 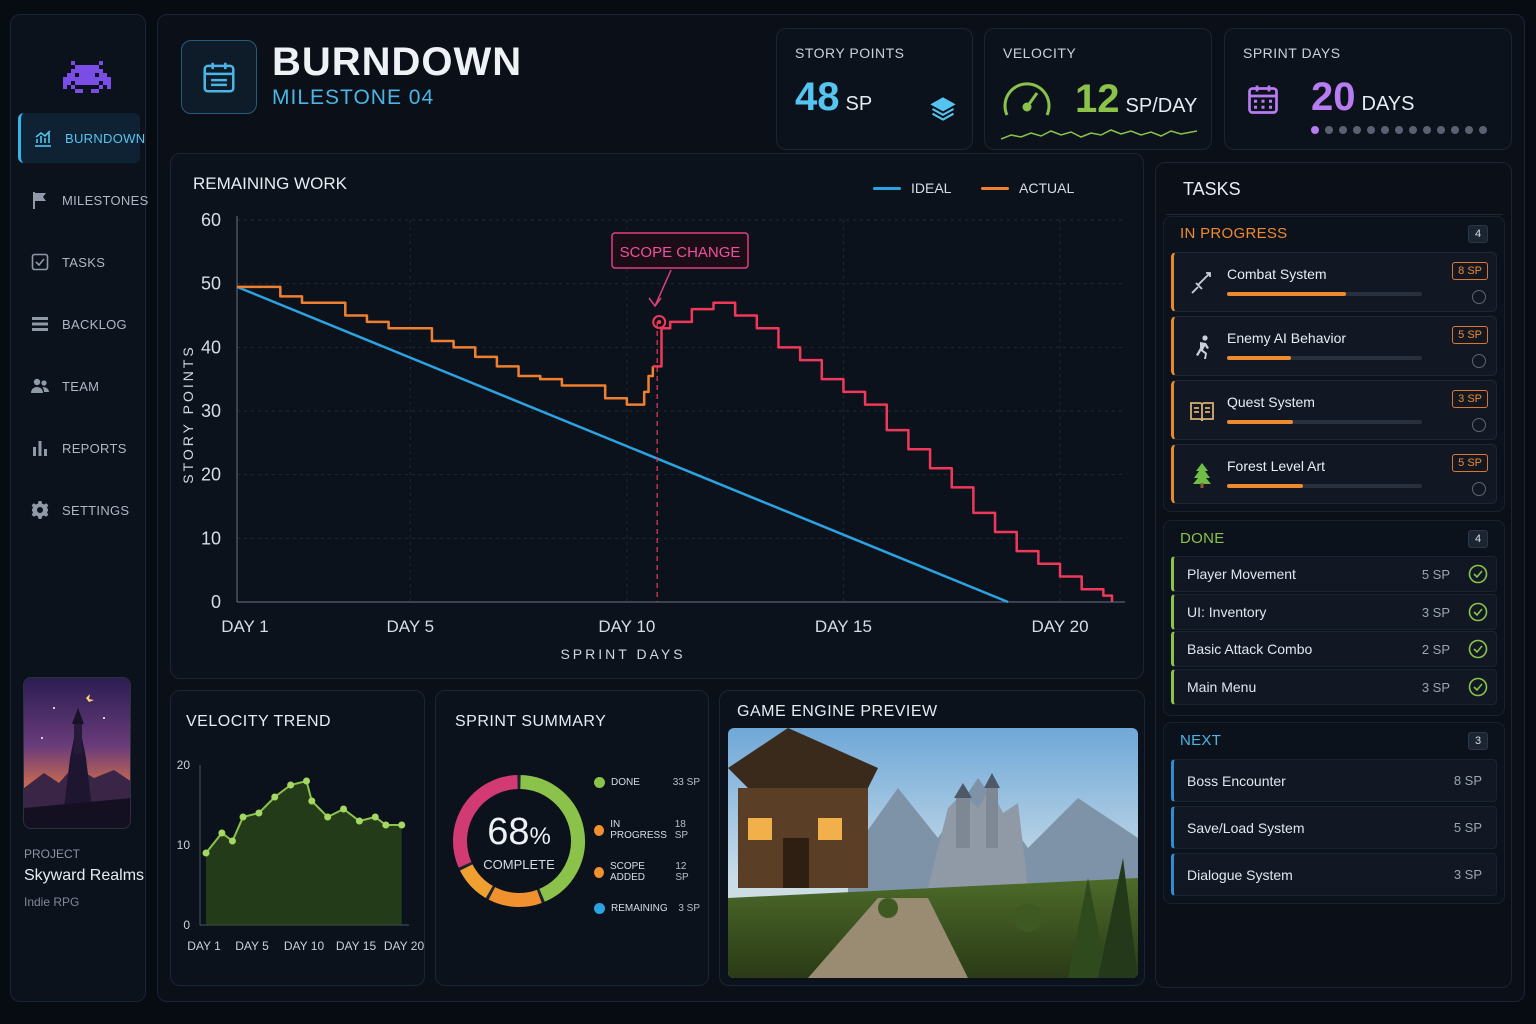 What do you see at coordinates (647, 908) in the screenshot?
I see `summary-legend-item: REMAINING 3 SP` at bounding box center [647, 908].